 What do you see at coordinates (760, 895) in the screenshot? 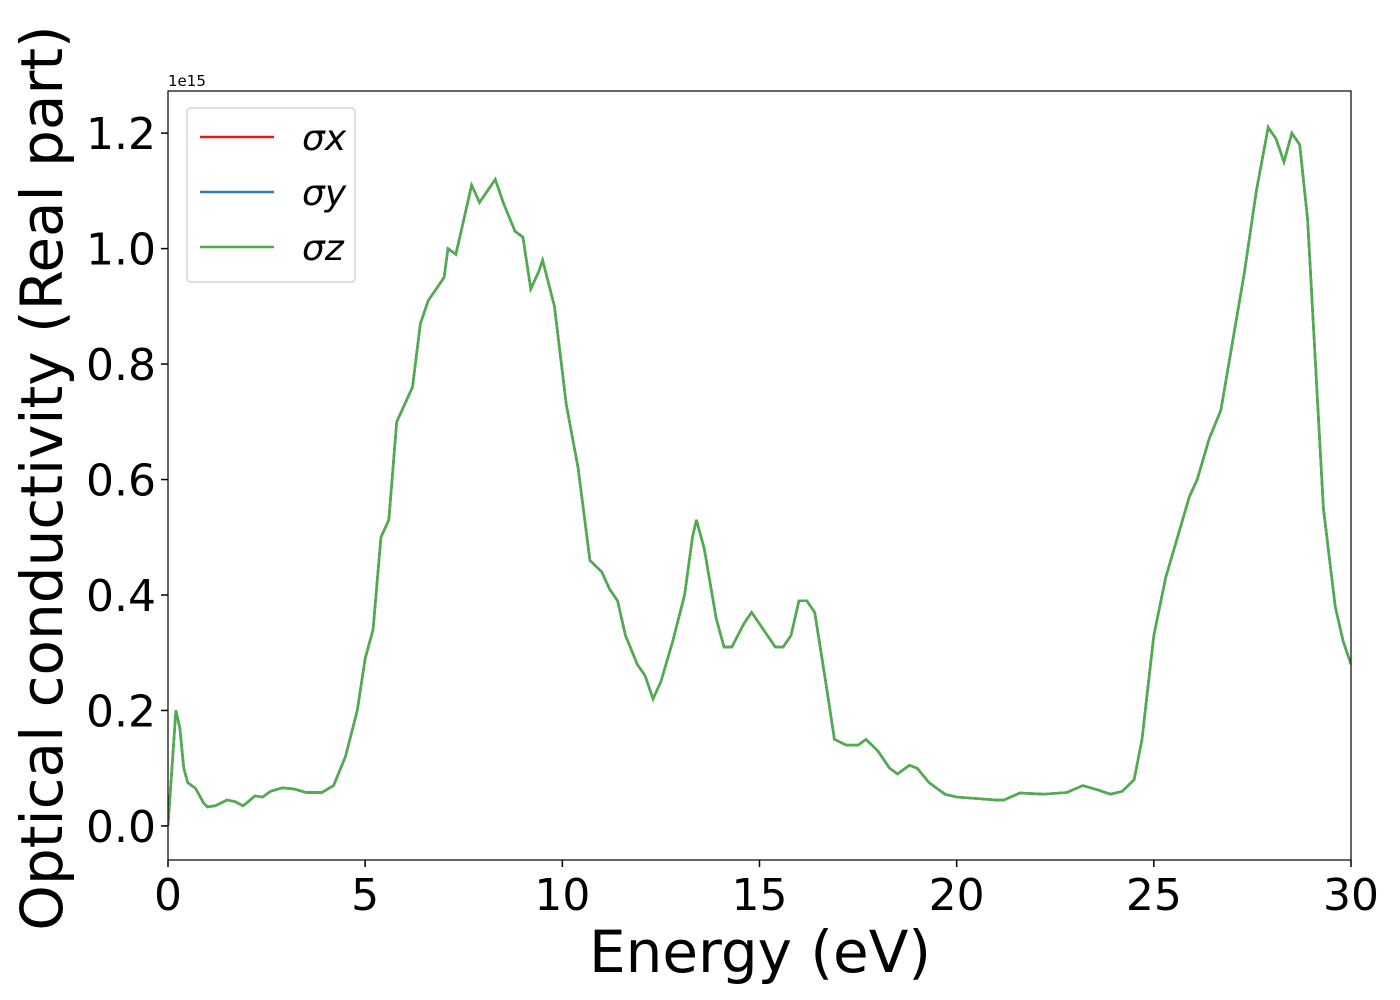
I see `x-tick-label: 15` at bounding box center [760, 895].